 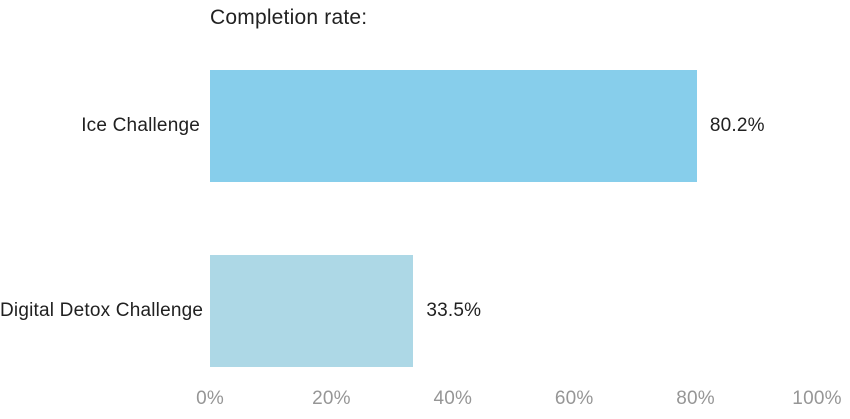 What do you see at coordinates (312, 311) in the screenshot?
I see `bar-digital-detox` at bounding box center [312, 311].